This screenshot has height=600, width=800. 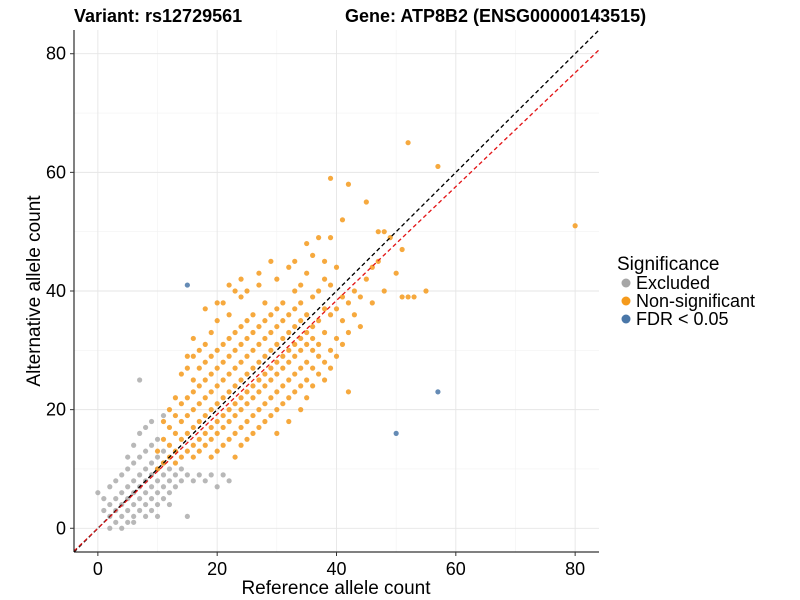 I want to click on legend-label-fdr: FDR < 0.05, so click(x=682, y=319).